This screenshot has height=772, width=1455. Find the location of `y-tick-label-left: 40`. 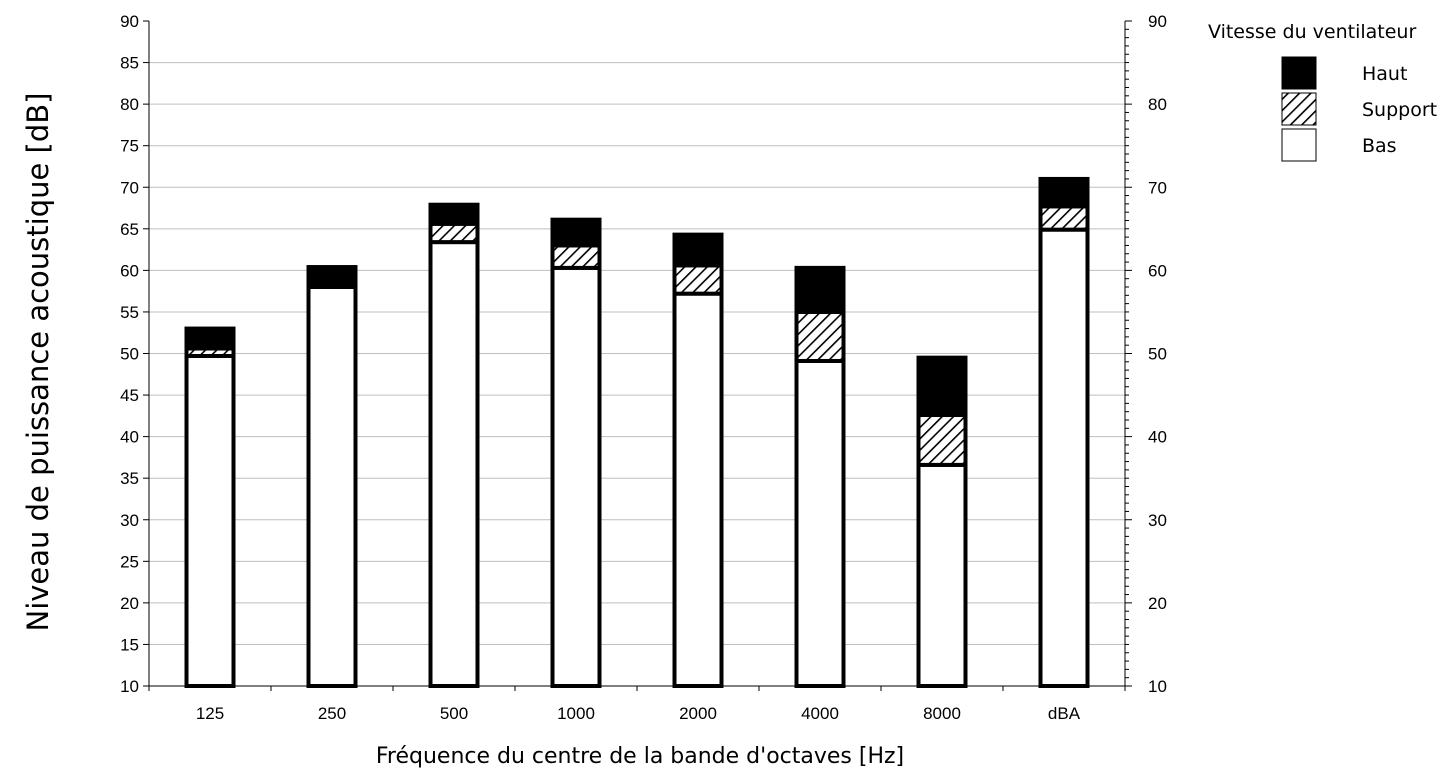

y-tick-label-left: 40 is located at coordinates (129, 437).